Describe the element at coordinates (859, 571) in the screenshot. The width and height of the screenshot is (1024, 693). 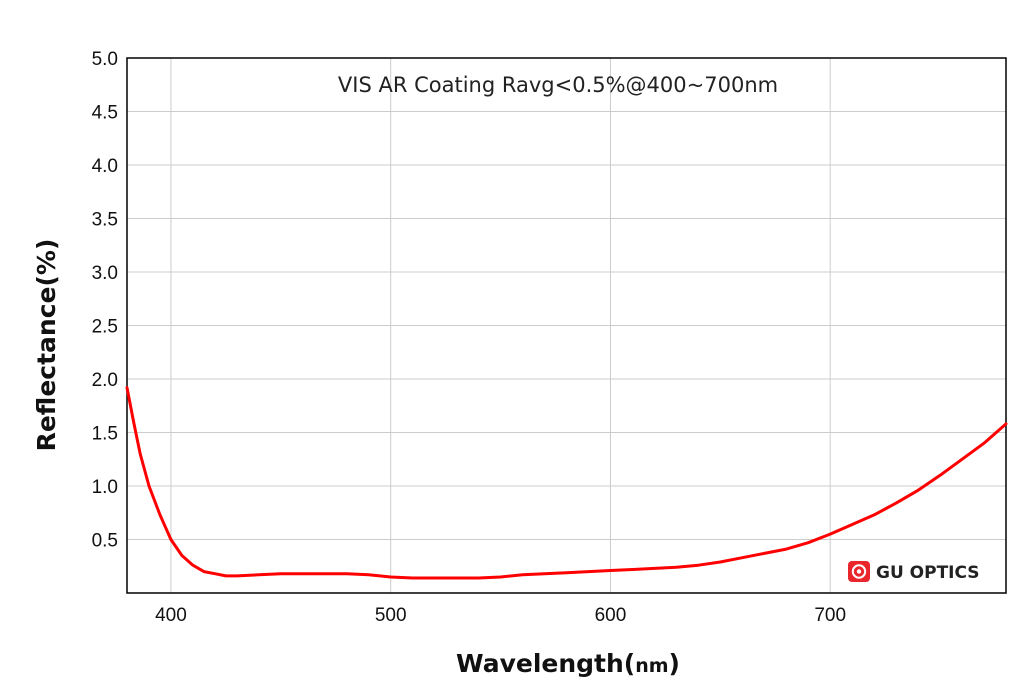
I see `gu-optics-logo-icon` at that location.